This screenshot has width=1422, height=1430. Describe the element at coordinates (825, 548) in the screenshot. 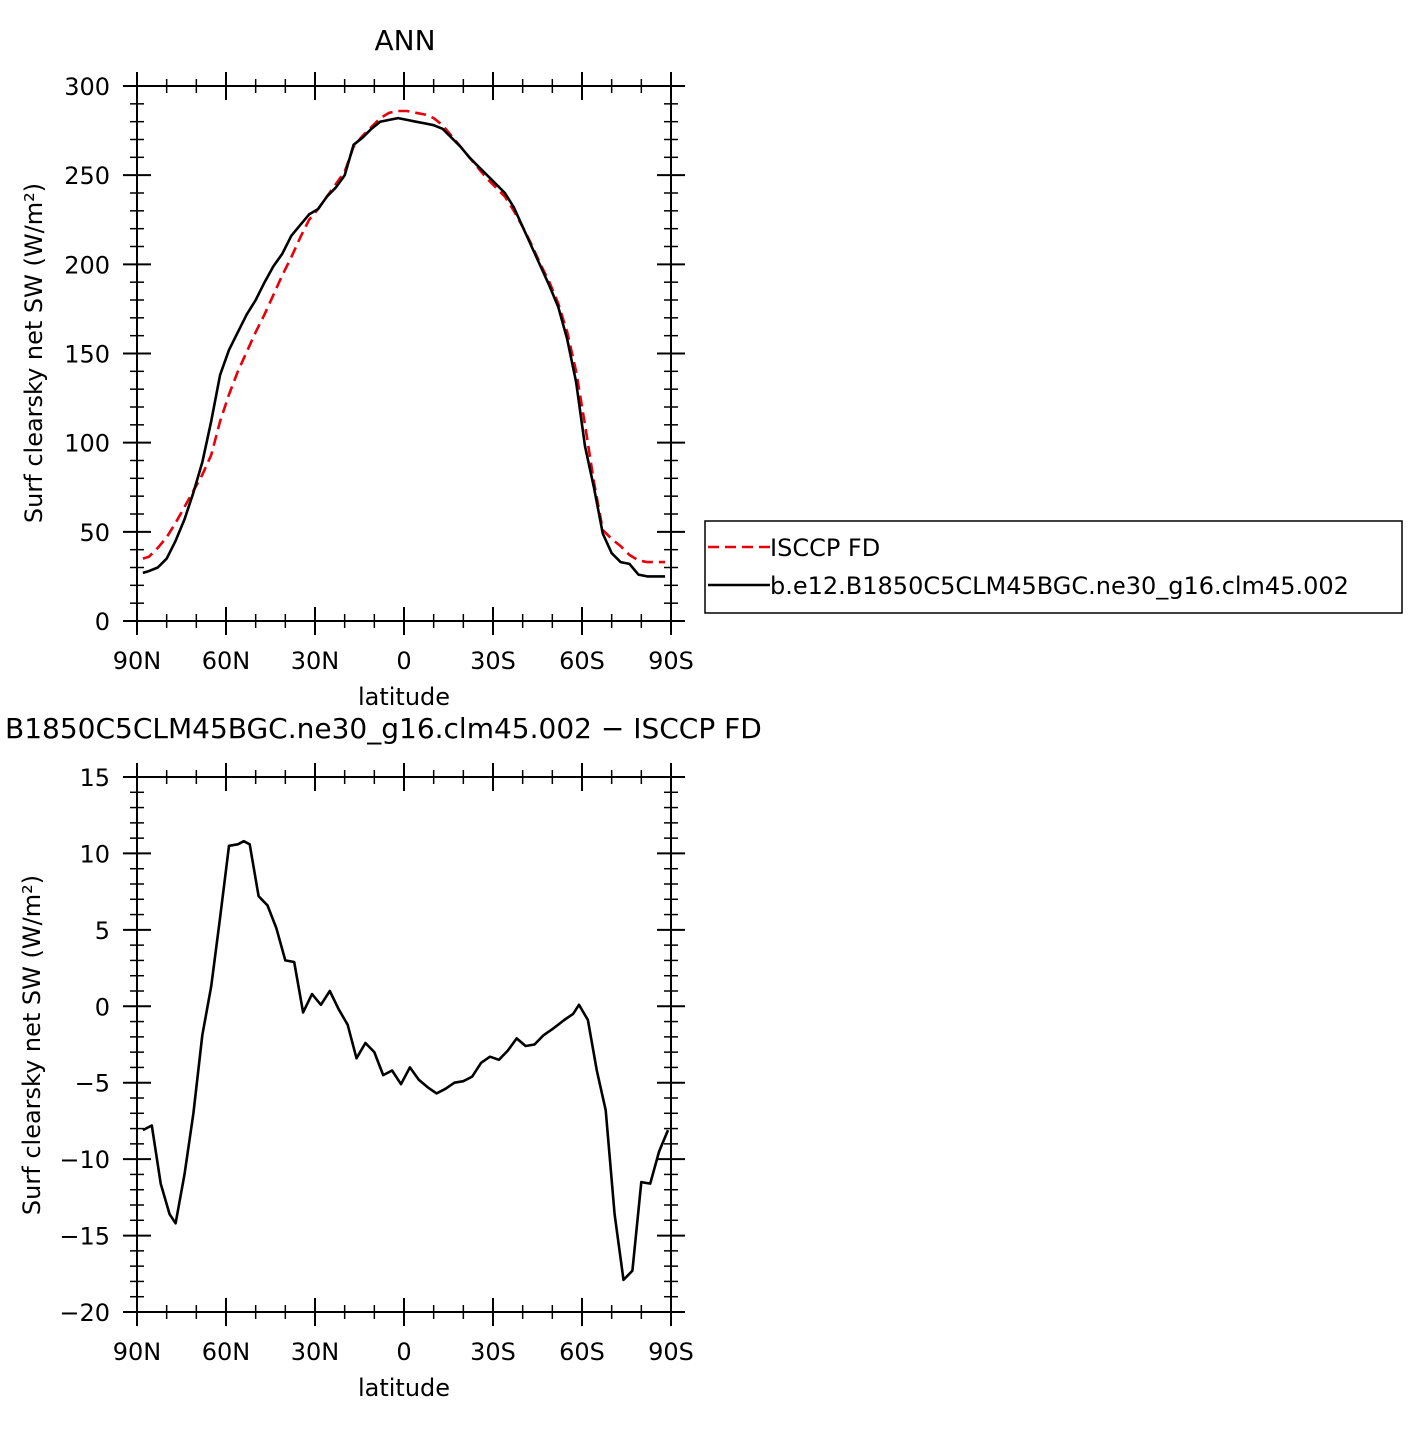

I see `legend-label-obs: ISCCP FD` at that location.